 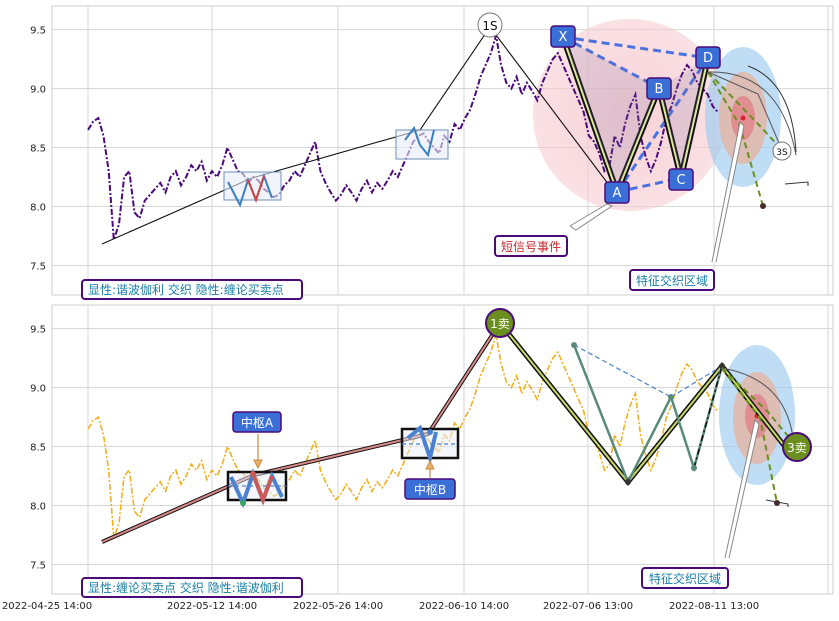 I want to click on bottom-mode-annotation: 显性:缠论买卖点 交织 隐性:谐波伽利, so click(x=192, y=587).